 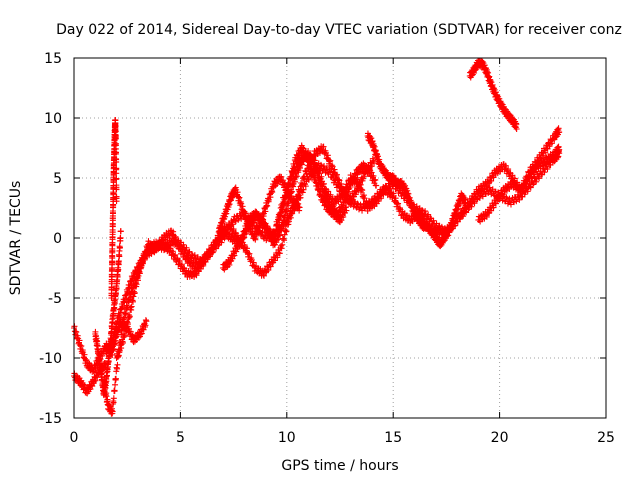 What do you see at coordinates (606, 438) in the screenshot?
I see `x-tick-label: 25` at bounding box center [606, 438].